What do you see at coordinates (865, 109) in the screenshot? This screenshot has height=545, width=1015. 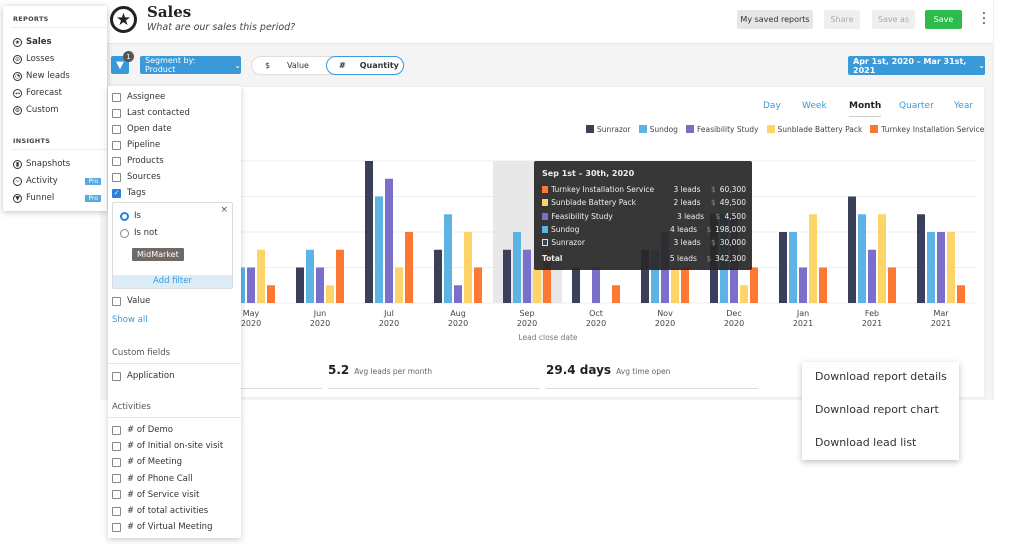 I see `period-month: Month` at bounding box center [865, 109].